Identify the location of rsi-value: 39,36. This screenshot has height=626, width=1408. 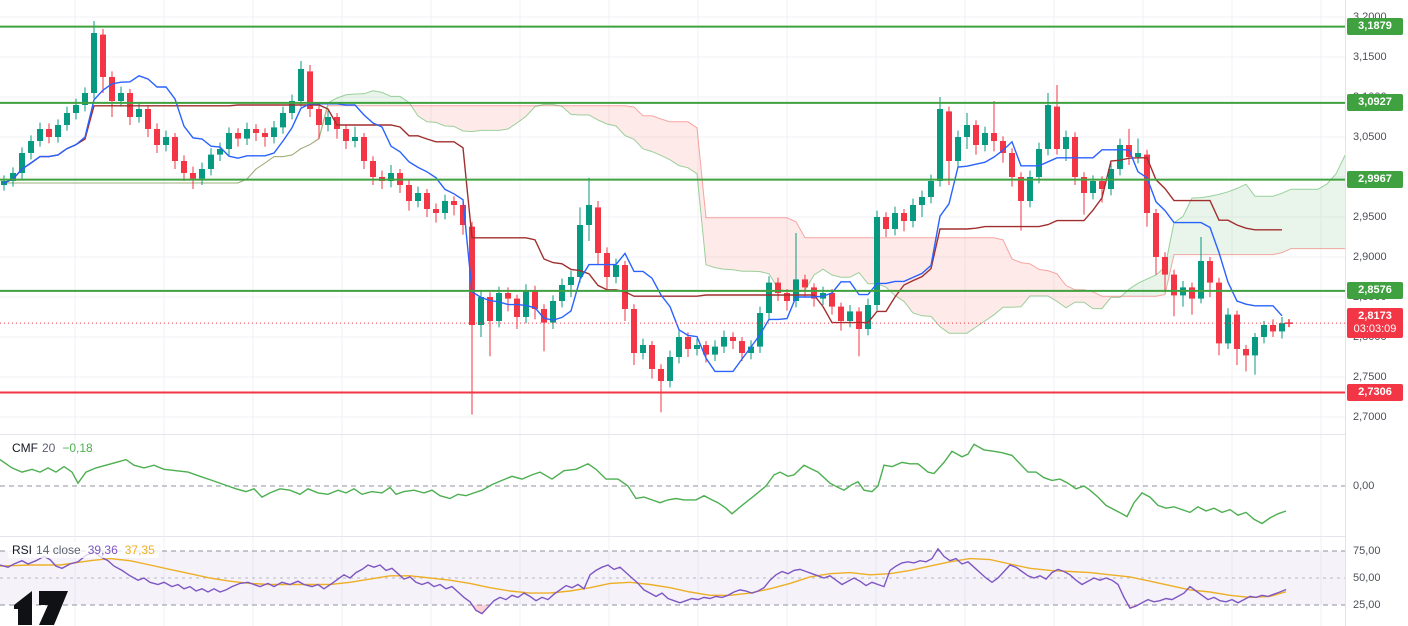
(102, 550).